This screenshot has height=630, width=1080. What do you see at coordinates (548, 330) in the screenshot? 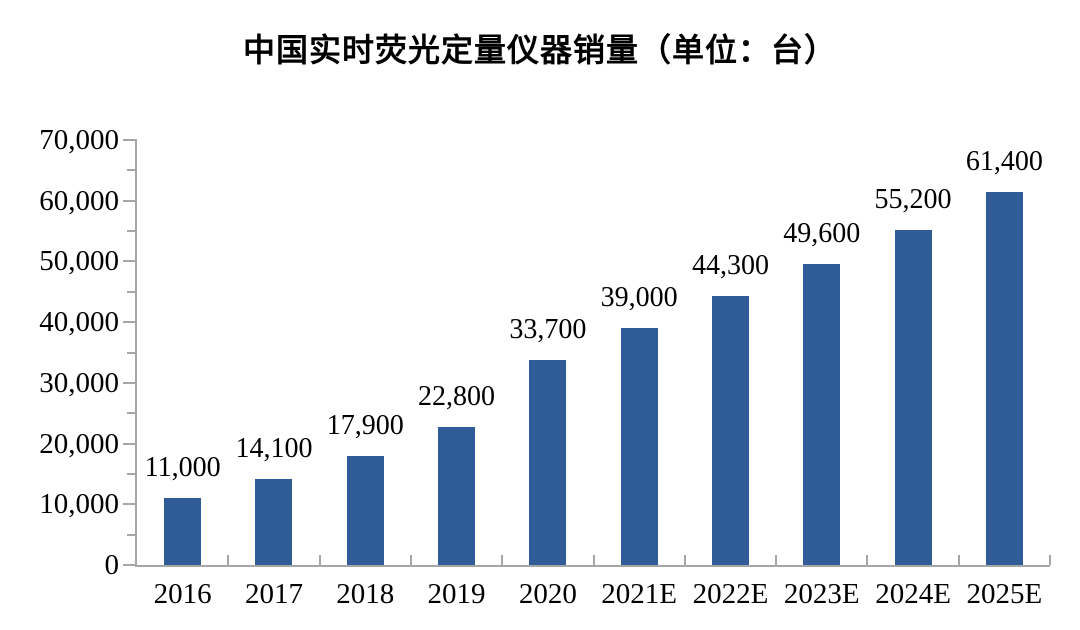
I see `bar-value-label: 33,700` at bounding box center [548, 330].